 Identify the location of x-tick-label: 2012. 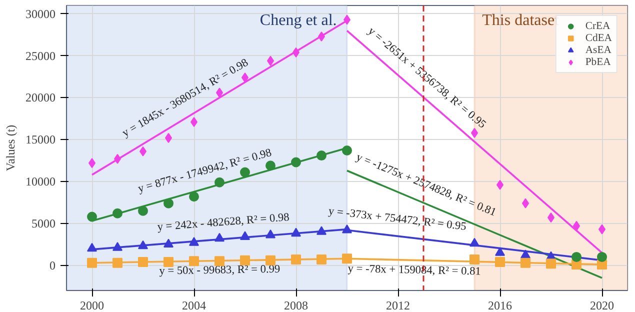
(398, 305).